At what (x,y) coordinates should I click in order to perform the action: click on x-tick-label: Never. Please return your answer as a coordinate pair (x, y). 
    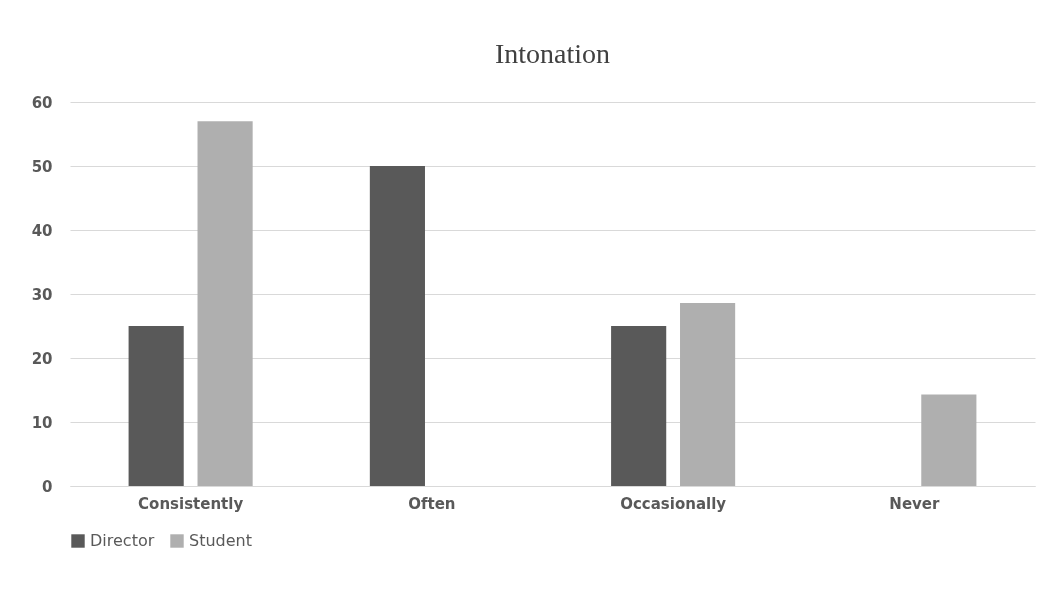
    Looking at the image, I should click on (915, 503).